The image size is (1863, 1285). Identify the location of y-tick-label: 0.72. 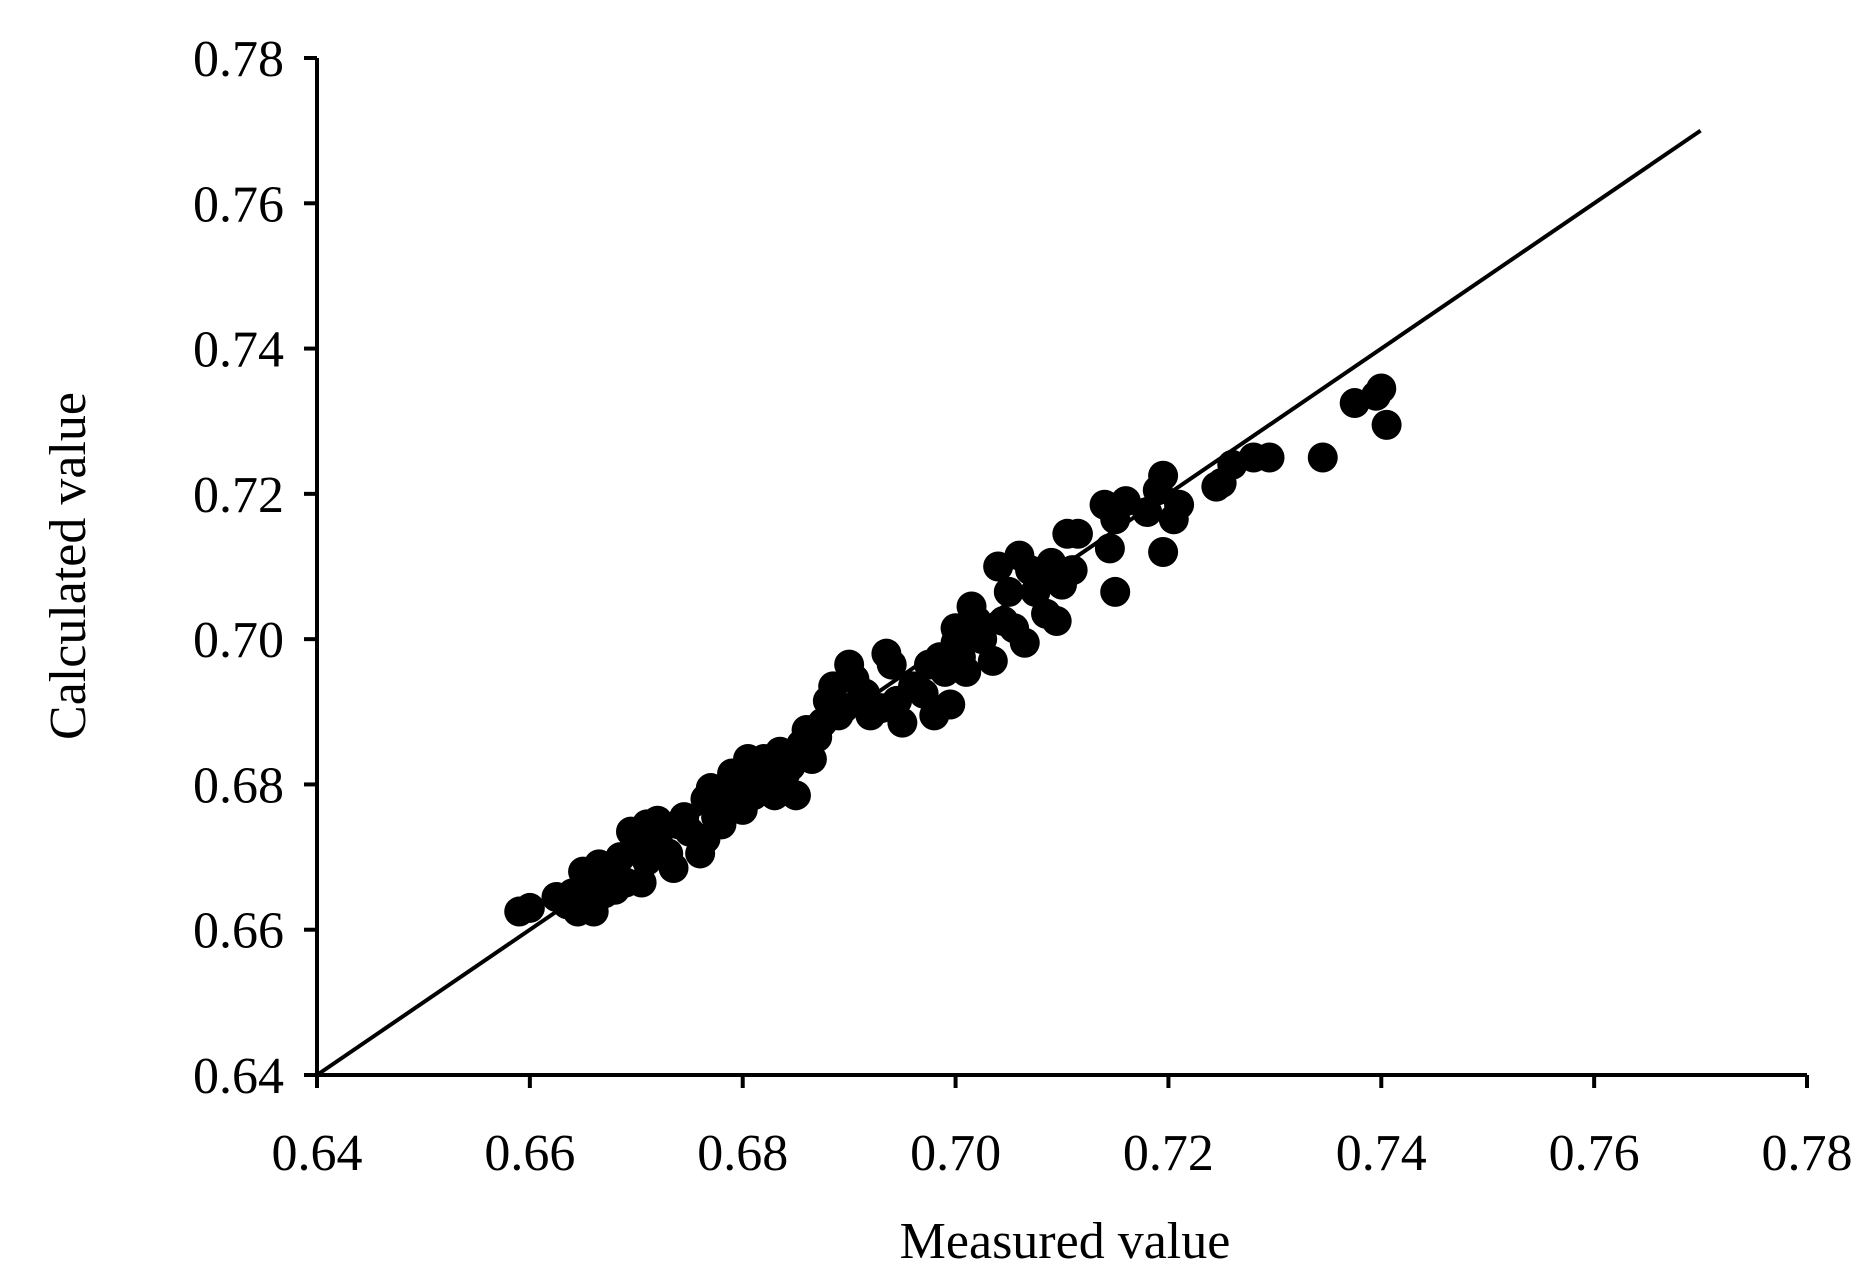
(238, 495).